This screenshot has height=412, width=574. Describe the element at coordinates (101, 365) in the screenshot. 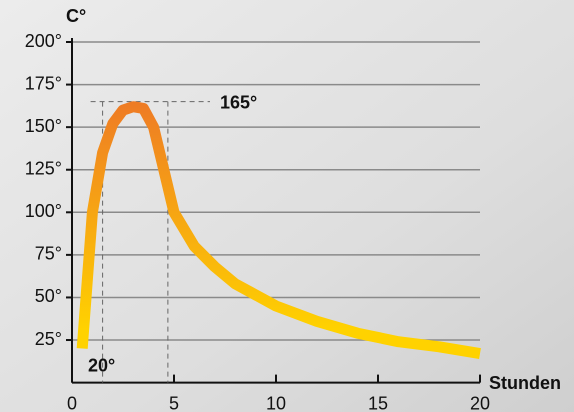

I see `annotation: 20°` at that location.